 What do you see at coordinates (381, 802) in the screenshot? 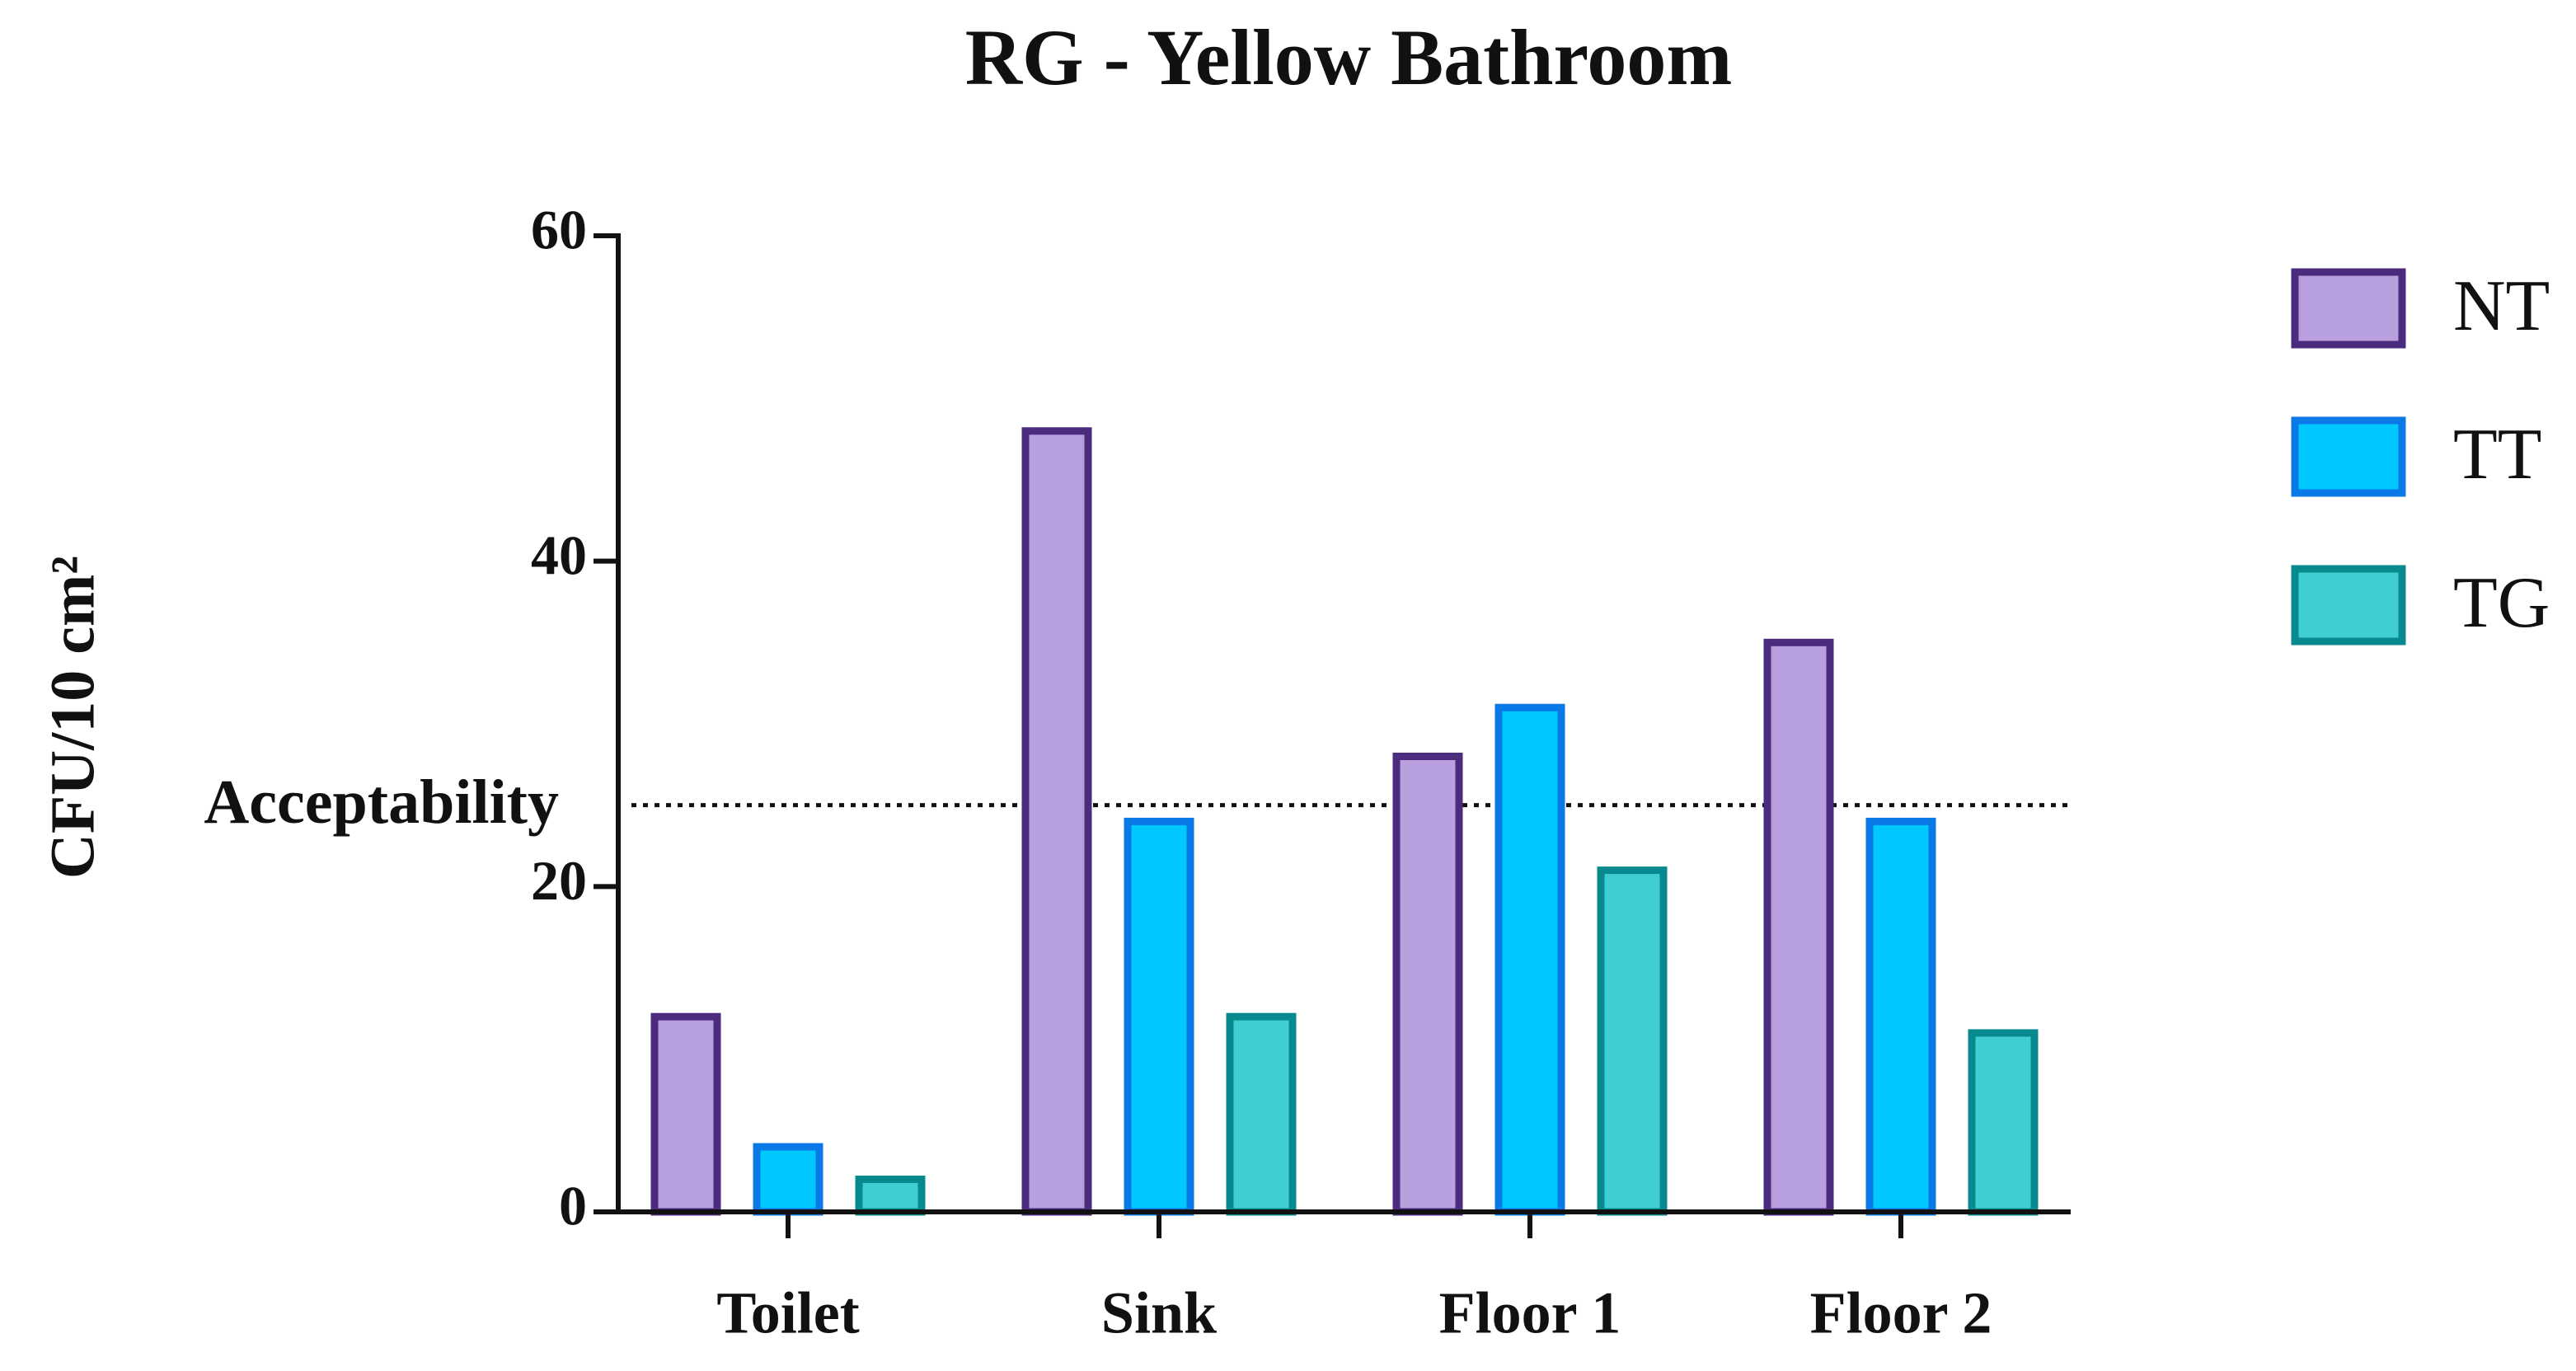
I see `reference-label: Acceptability` at bounding box center [381, 802].